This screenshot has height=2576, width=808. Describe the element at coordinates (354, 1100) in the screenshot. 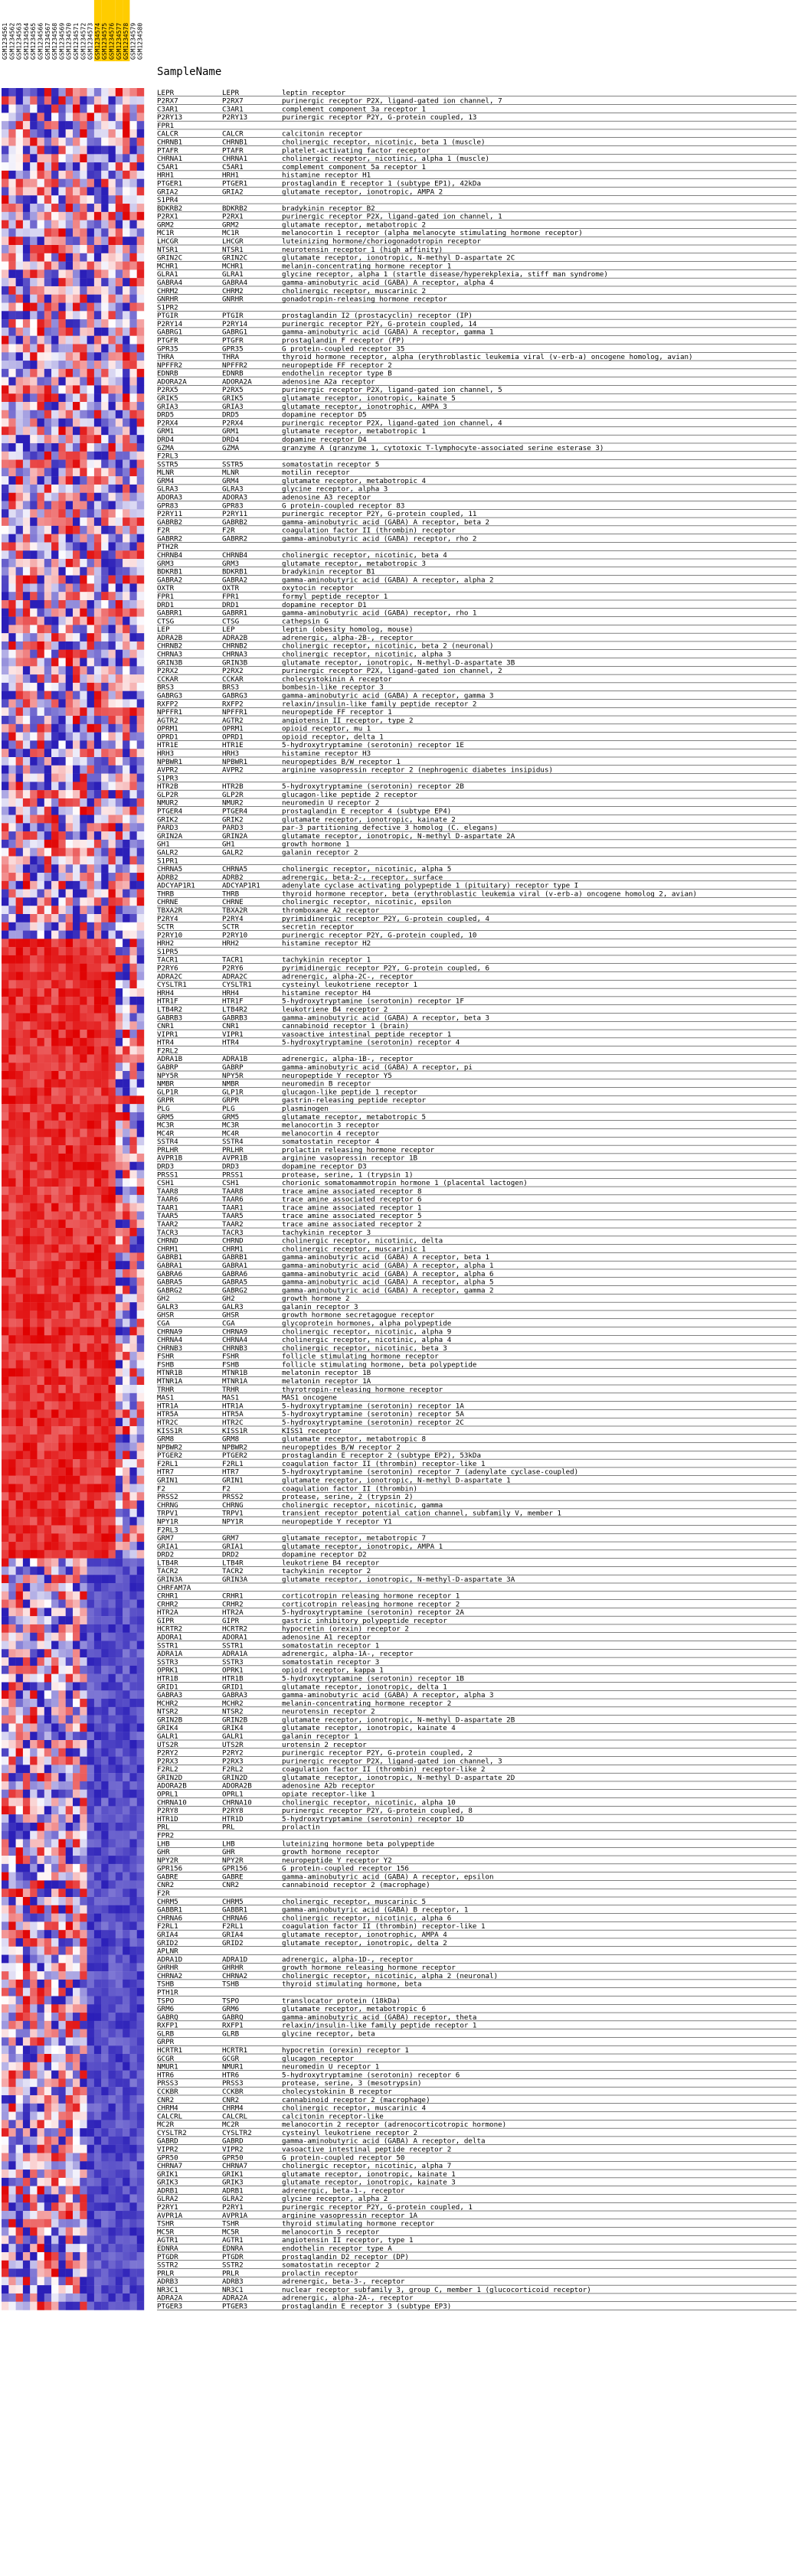

I see `row-label-description: gastrin-releasing peptide receptor` at that location.